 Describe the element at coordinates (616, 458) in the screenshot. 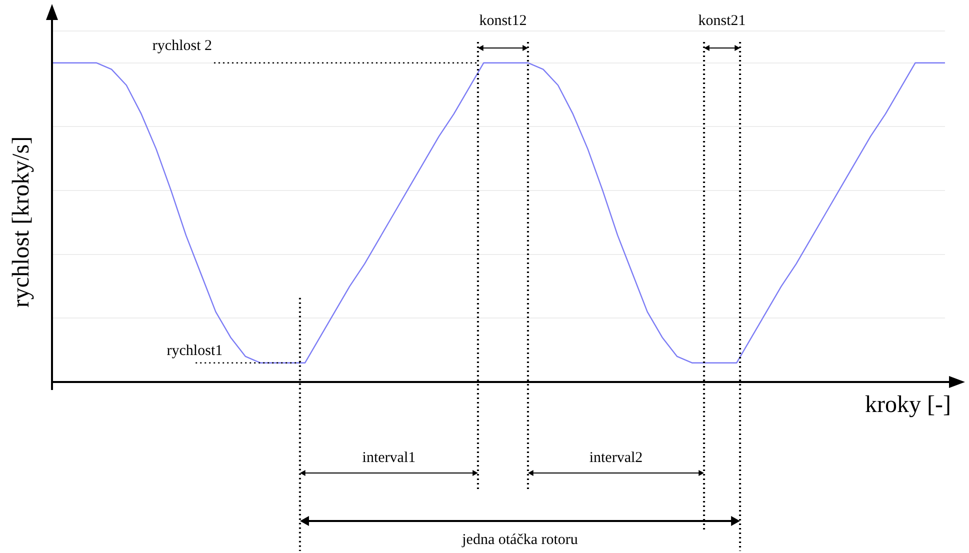

I see `text: interval2` at that location.